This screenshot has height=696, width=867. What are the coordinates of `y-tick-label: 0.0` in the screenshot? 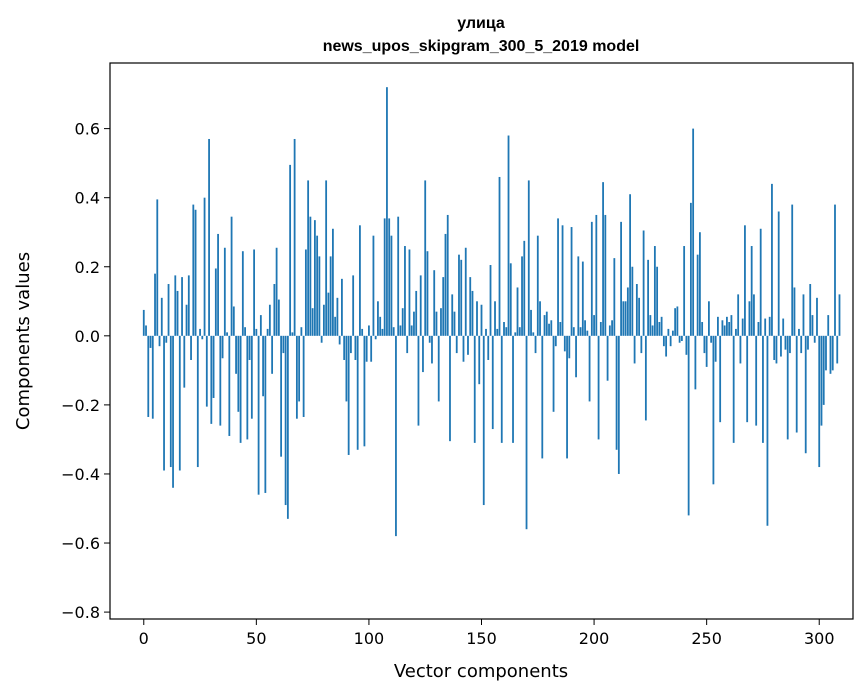 It's located at (87, 336).